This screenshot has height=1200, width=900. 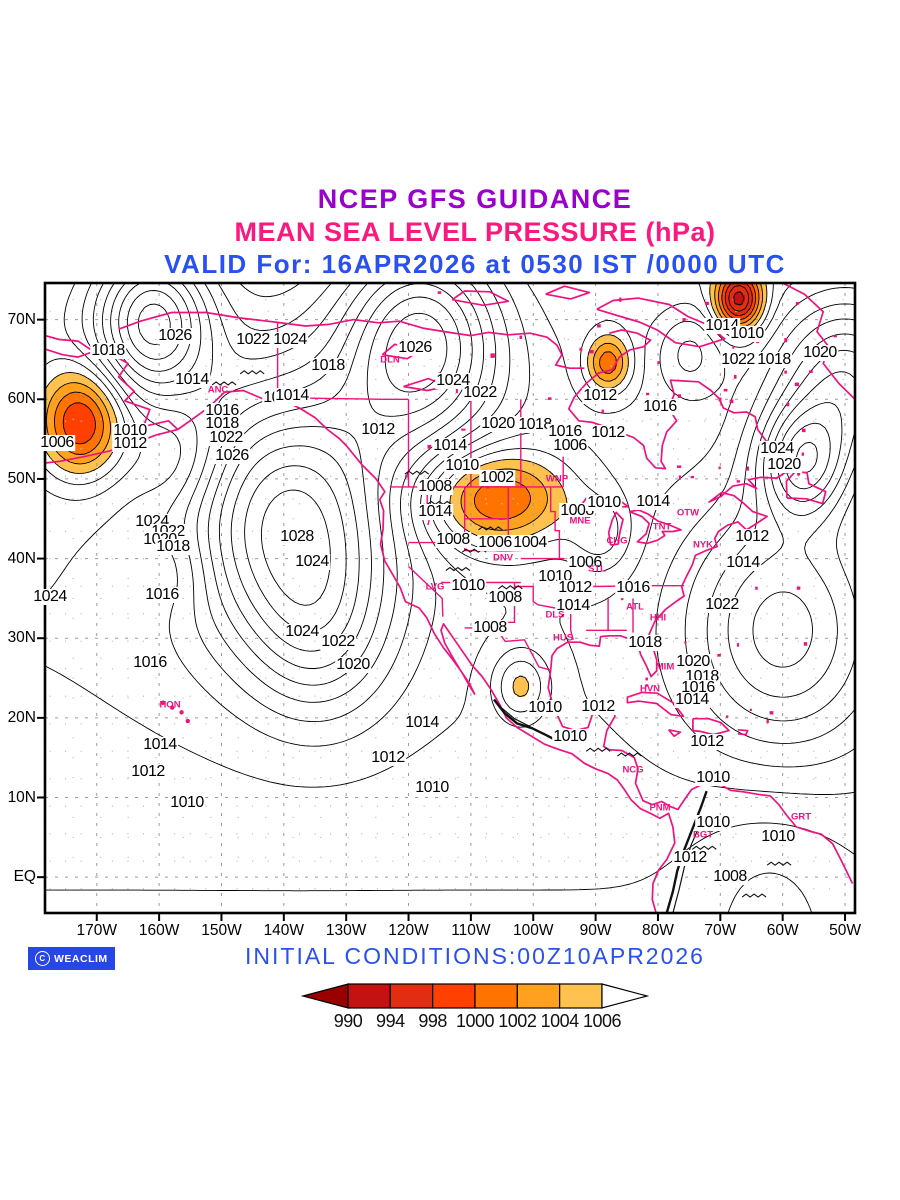 What do you see at coordinates (660, 808) in the screenshot?
I see `station-label: PNM` at bounding box center [660, 808].